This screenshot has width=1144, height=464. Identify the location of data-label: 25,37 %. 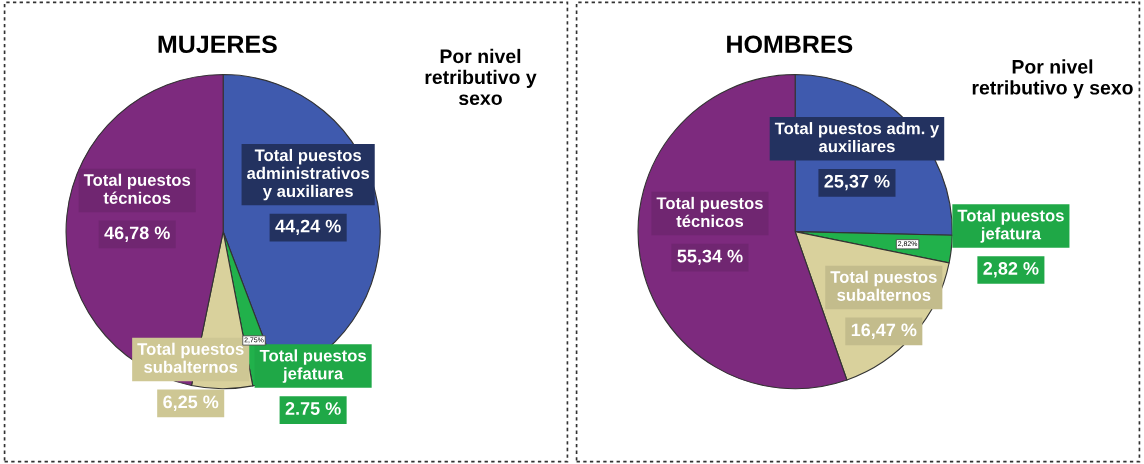
(857, 182).